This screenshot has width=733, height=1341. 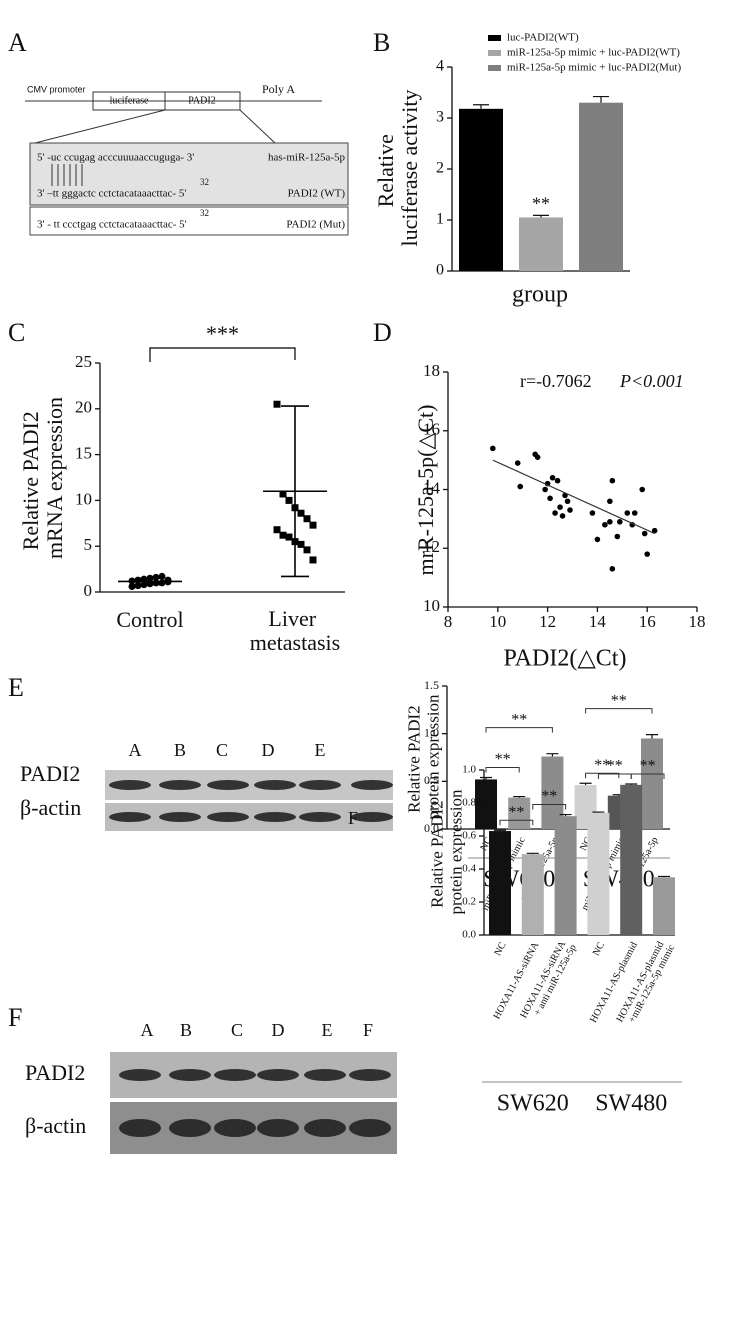 What do you see at coordinates (494, 53) in the screenshot?
I see `legend-swatch` at bounding box center [494, 53].